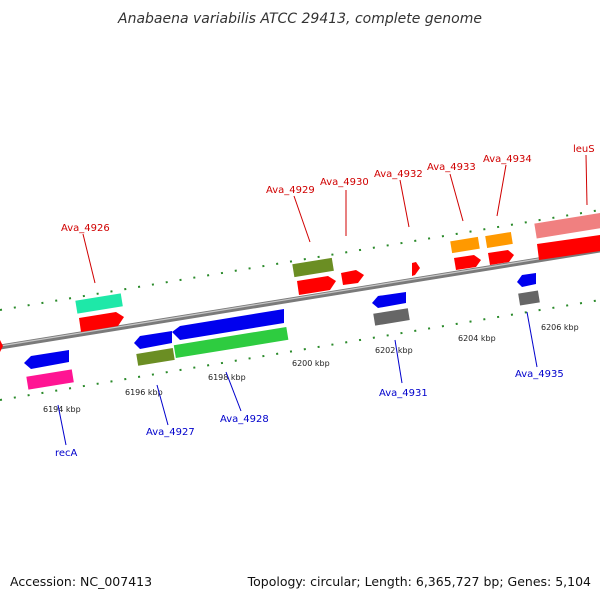 This screenshot has height=600, width=600. I want to click on gene-ava-4928-cds, so click(228, 324).